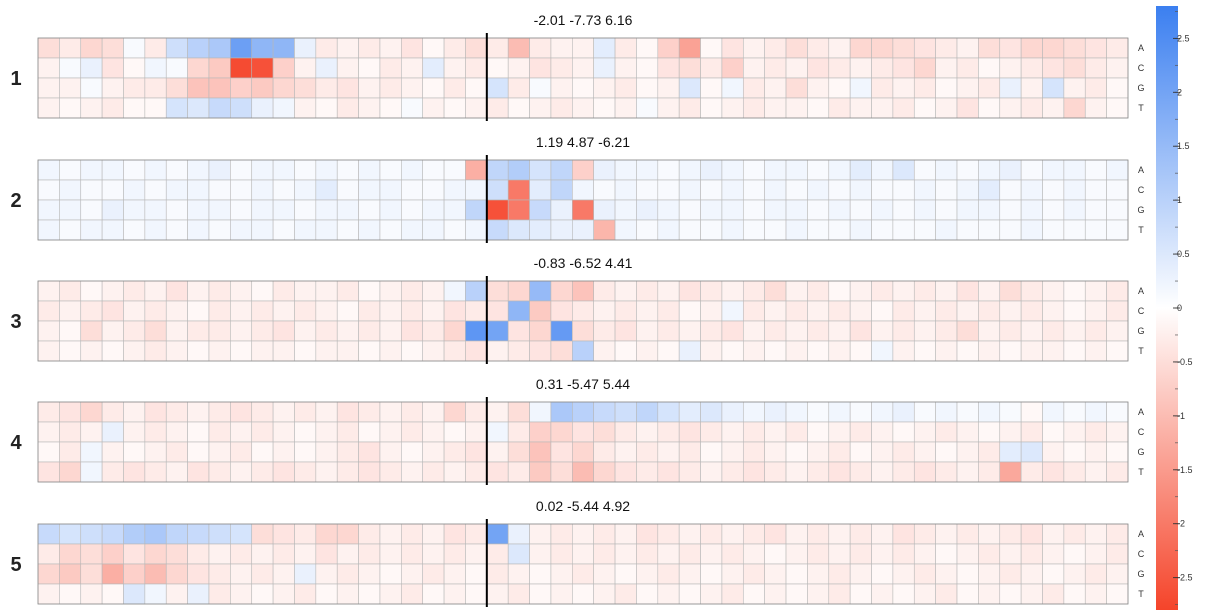 This screenshot has width=1211, height=616. What do you see at coordinates (15, 565) in the screenshot?
I see `panel-number: 5` at bounding box center [15, 565].